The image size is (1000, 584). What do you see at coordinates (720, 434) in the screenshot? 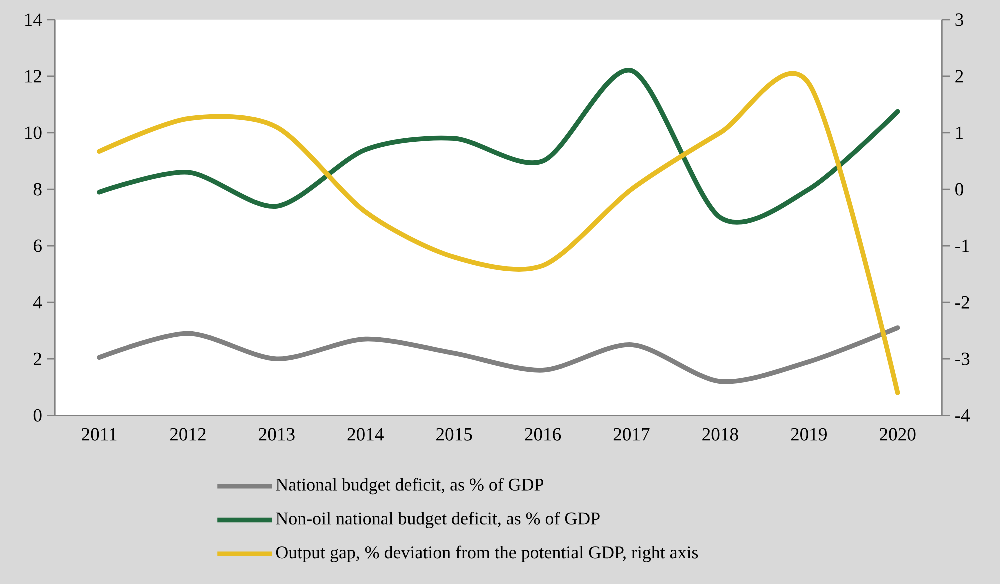
I see `x-tick-label: 2018` at bounding box center [720, 434].